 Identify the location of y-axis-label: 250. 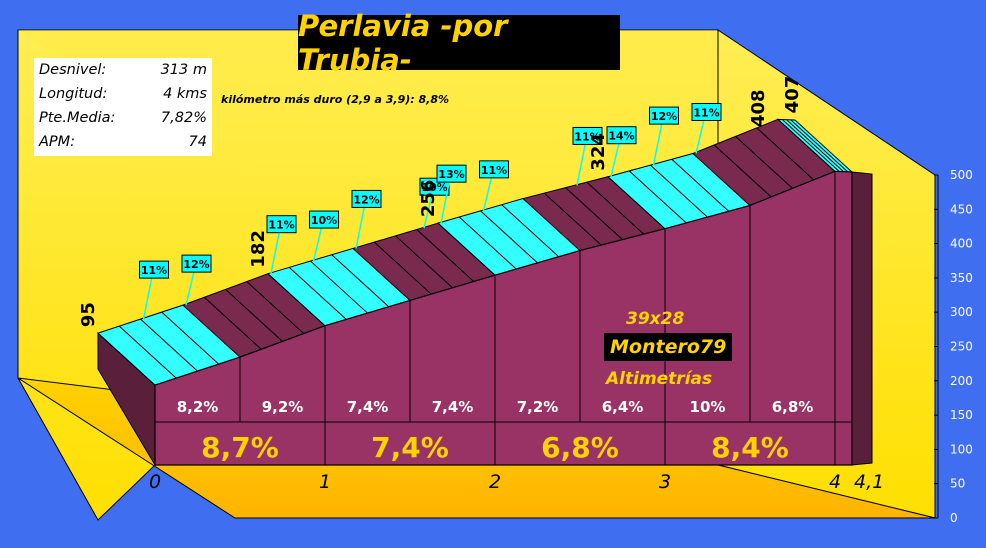
(961, 347).